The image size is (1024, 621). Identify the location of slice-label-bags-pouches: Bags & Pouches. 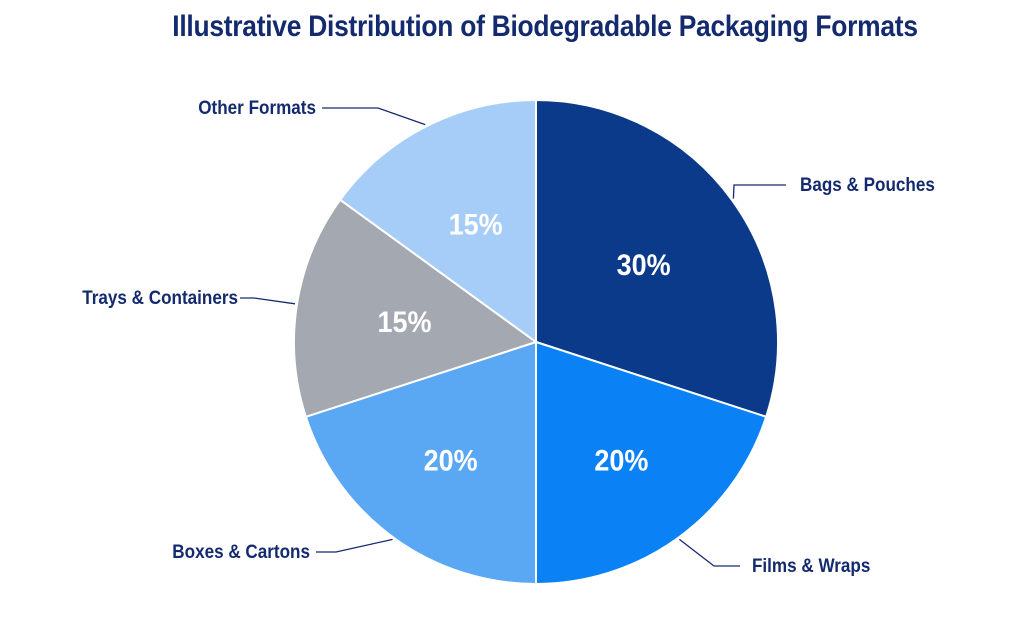
(867, 184).